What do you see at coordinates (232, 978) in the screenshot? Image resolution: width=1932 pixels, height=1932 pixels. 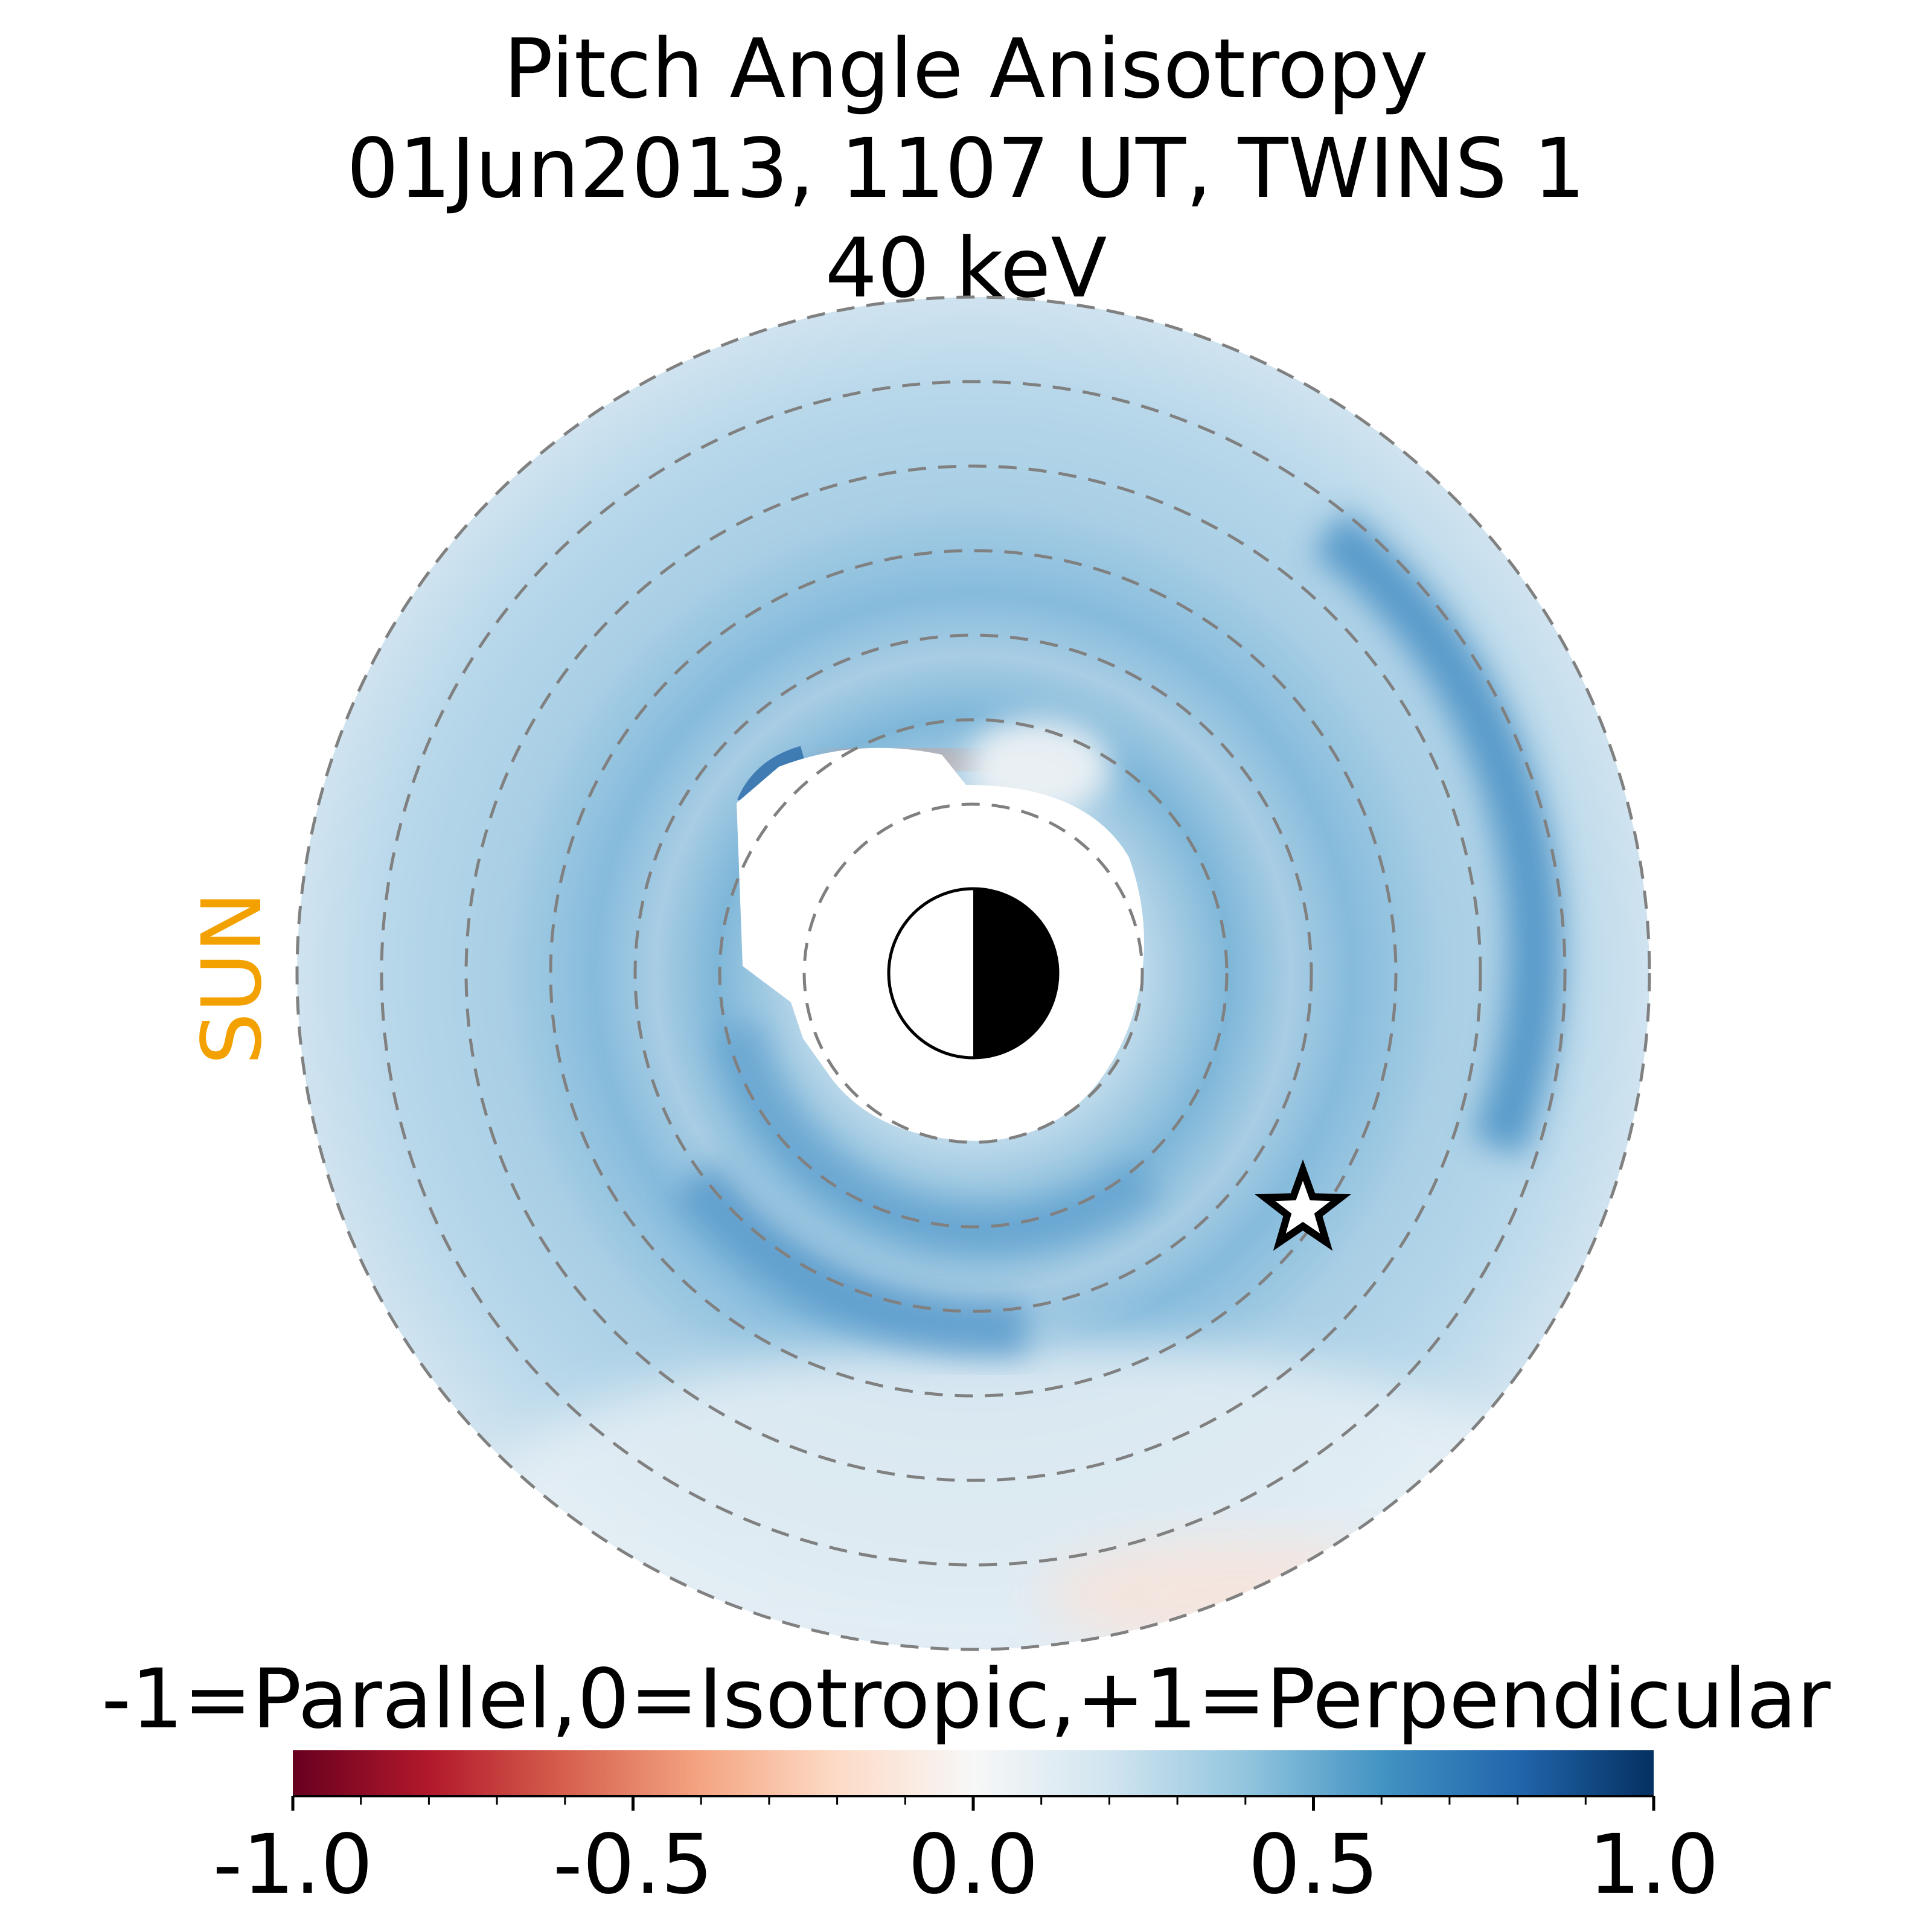 I see `sun-direction-label: SUN` at bounding box center [232, 978].